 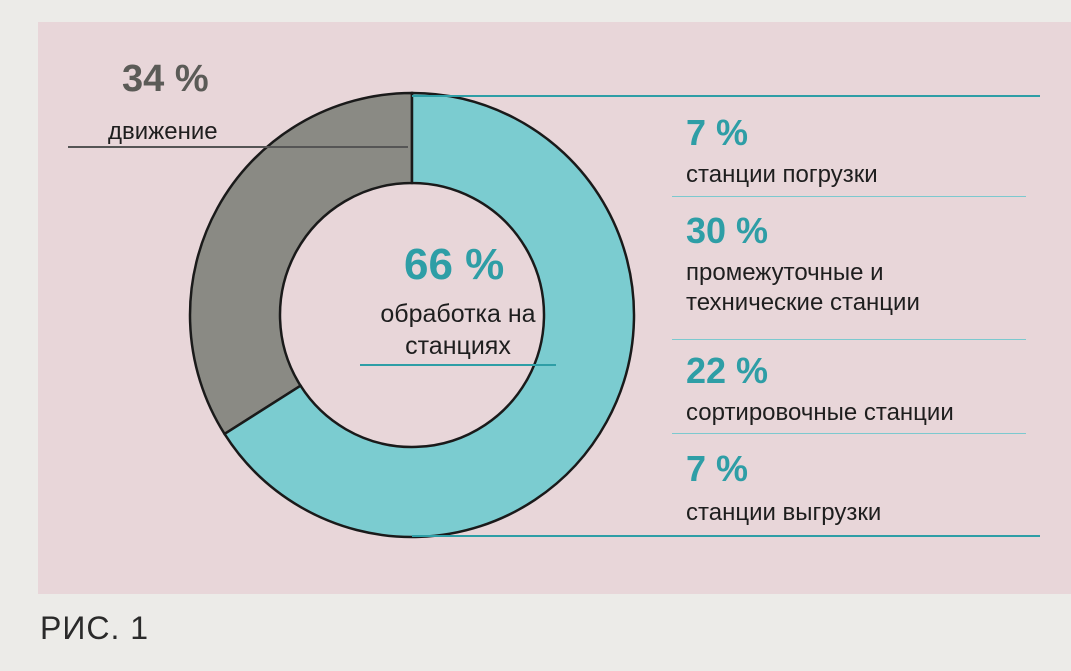 I want to click on unloading-stations-percent: 7 %, so click(x=717, y=468).